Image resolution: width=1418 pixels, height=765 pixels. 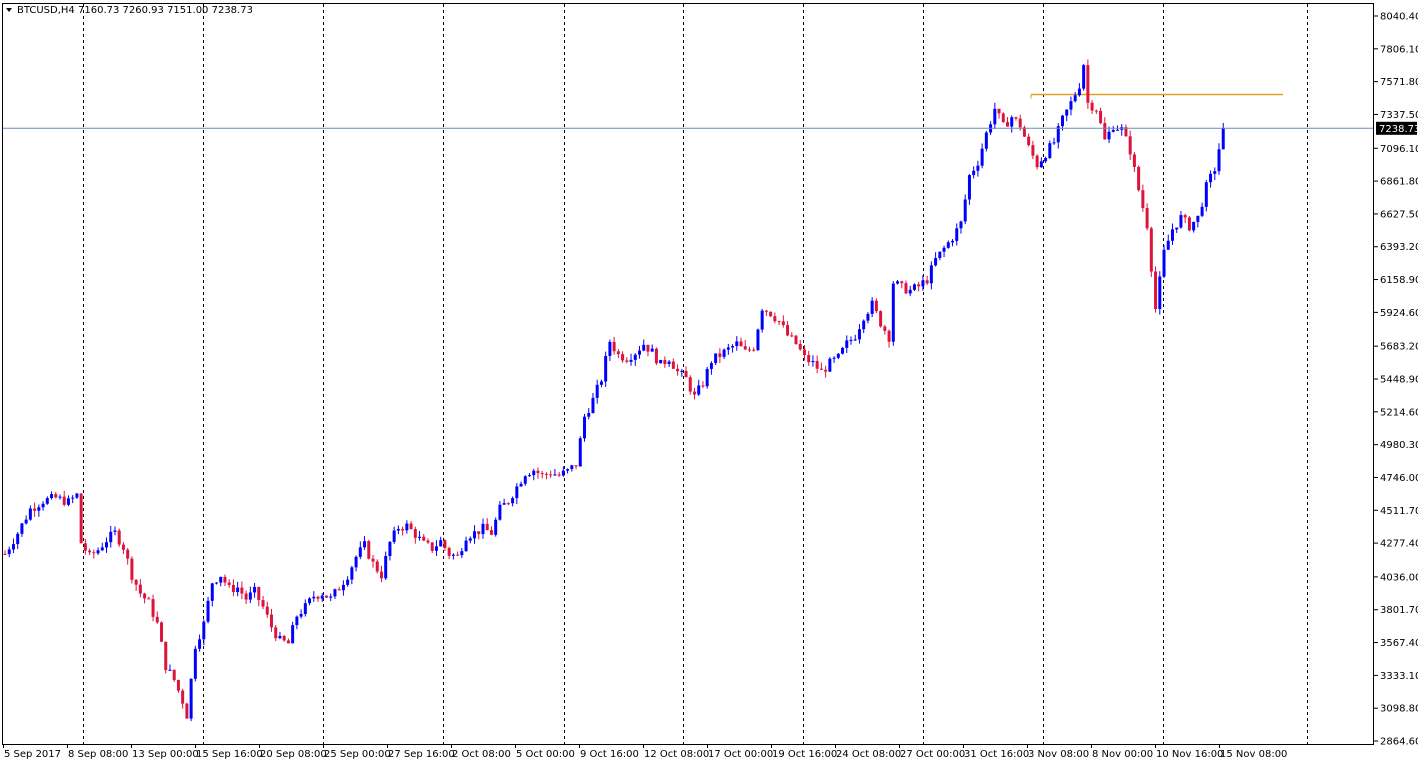 I want to click on time-tick-label: 15 Sep 16:00, so click(x=229, y=754).